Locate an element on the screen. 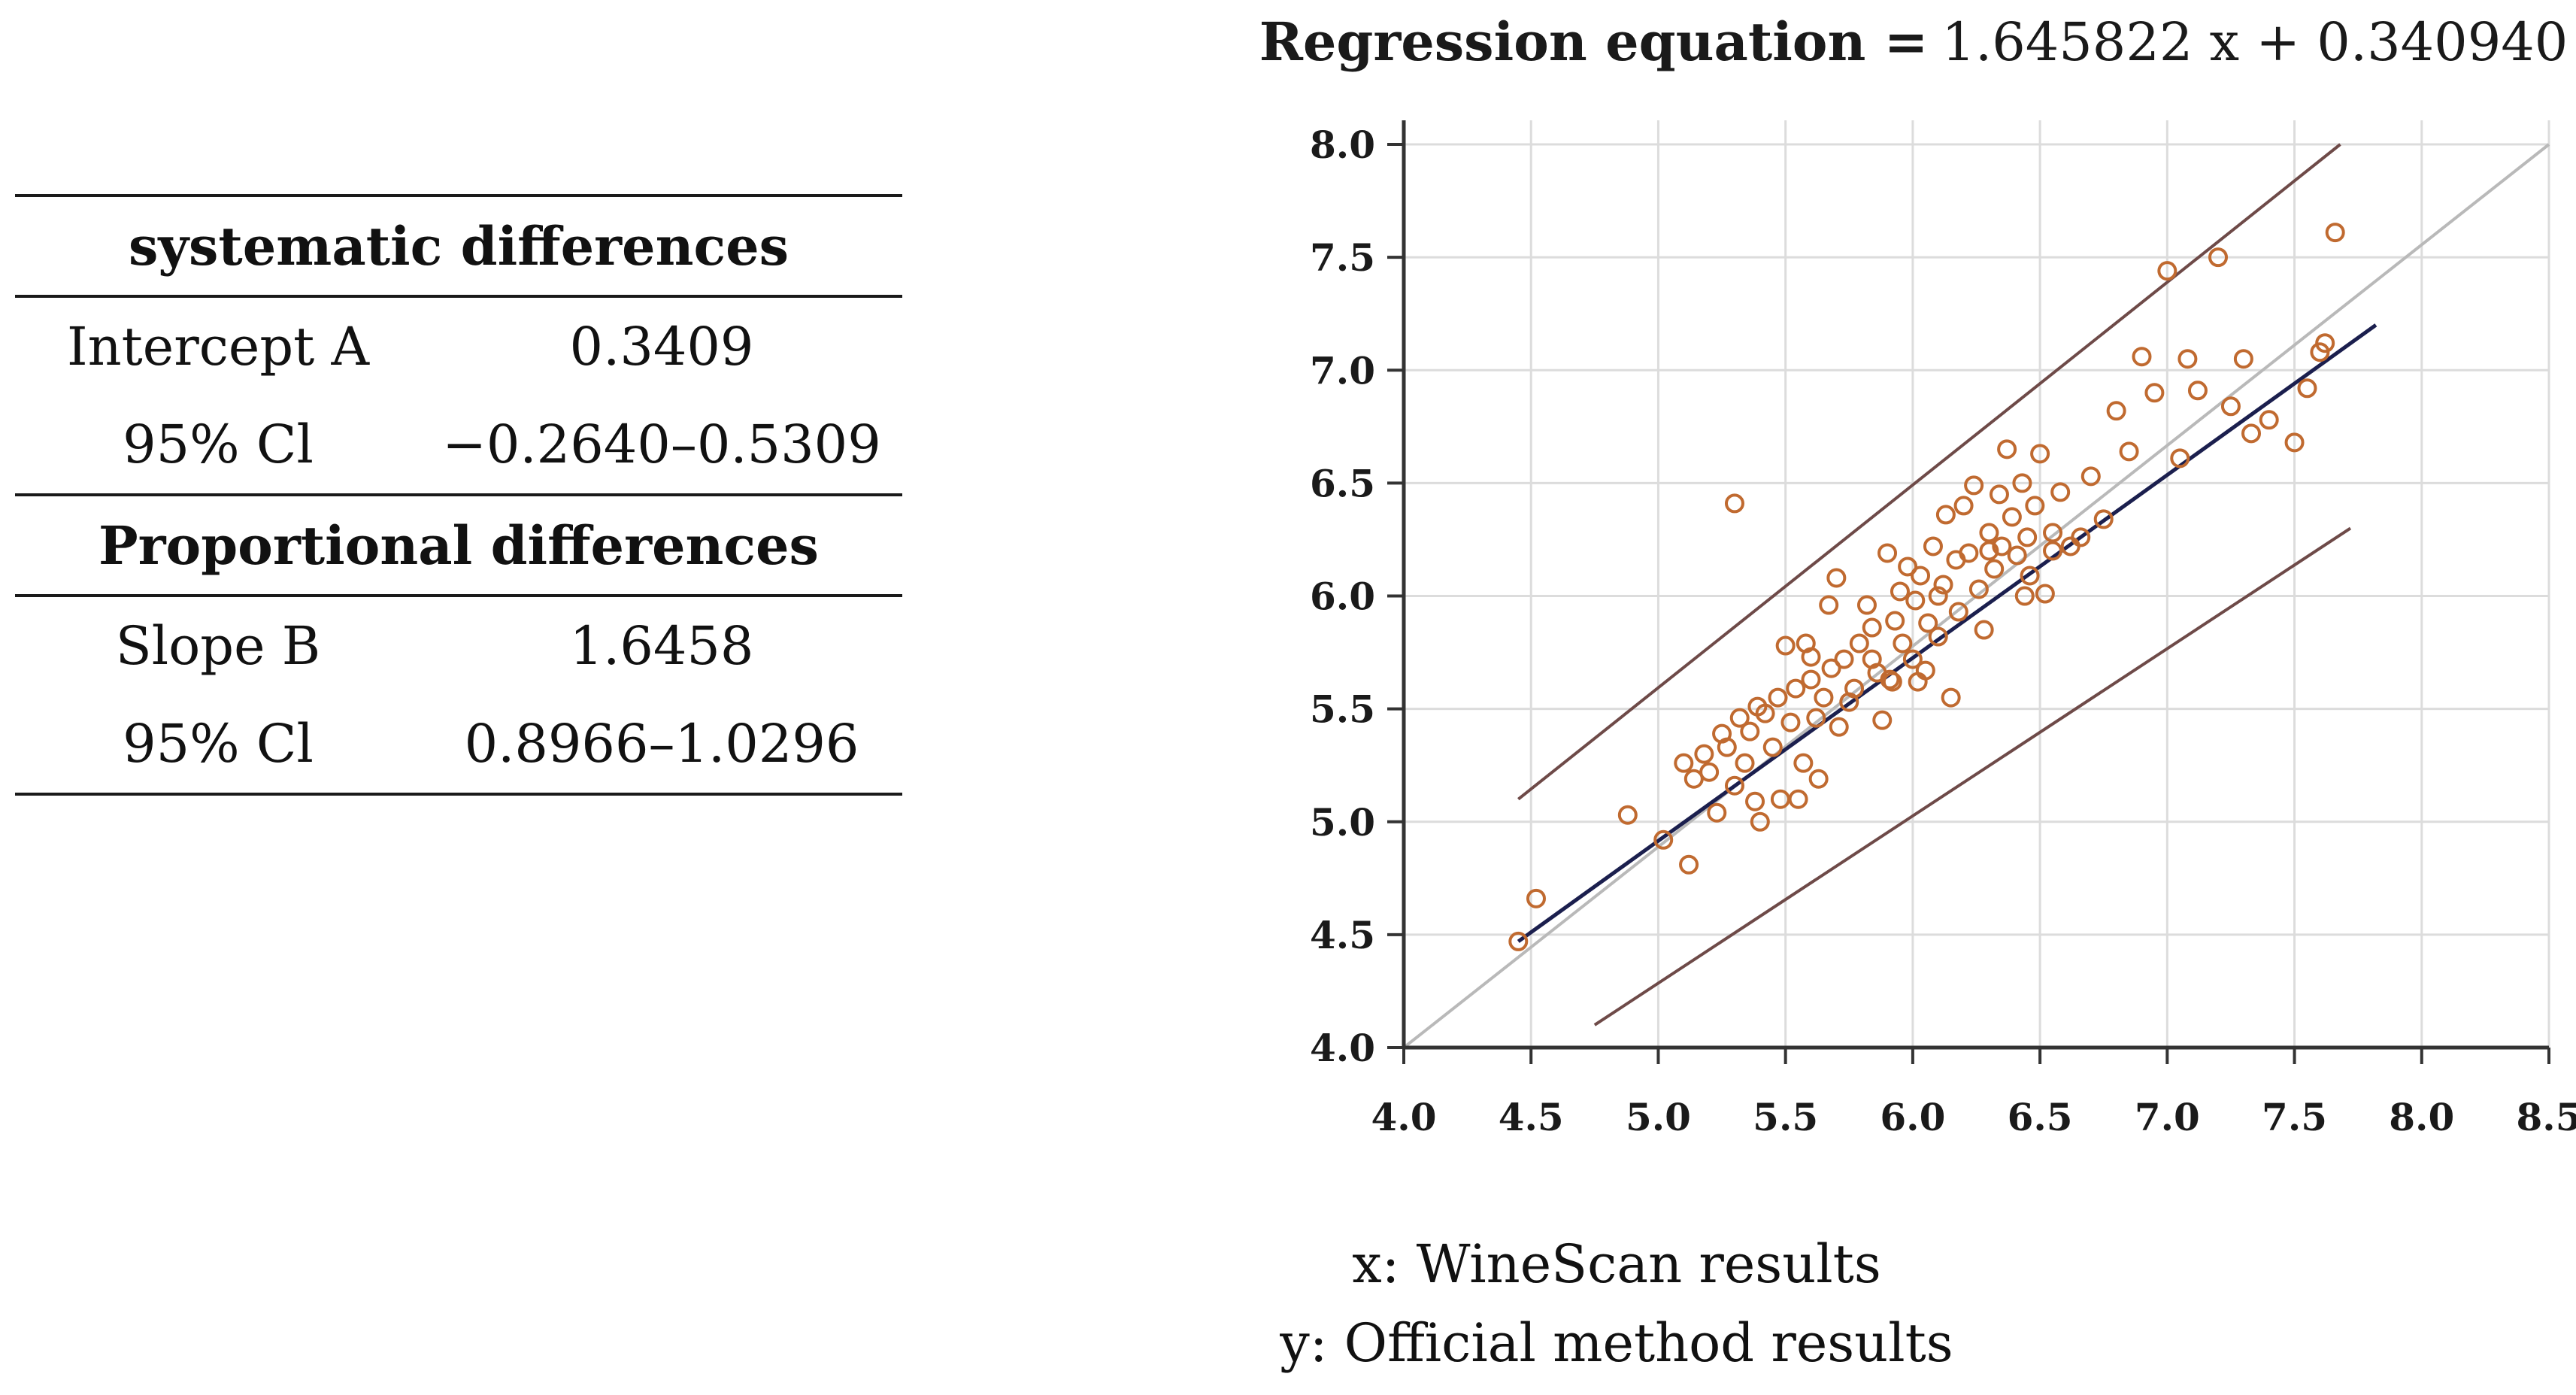 The height and width of the screenshot is (1395, 2576). table-section-header-row: Proportional differences is located at coordinates (458, 546).